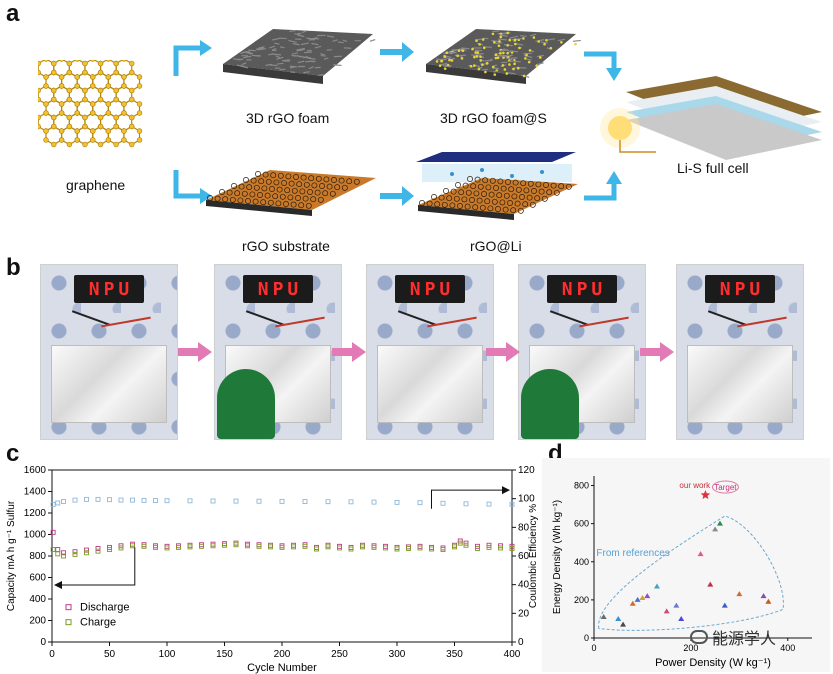 The height and width of the screenshot is (674, 833). I want to click on rgo-foam-label: 3D rGO foam, so click(288, 118).